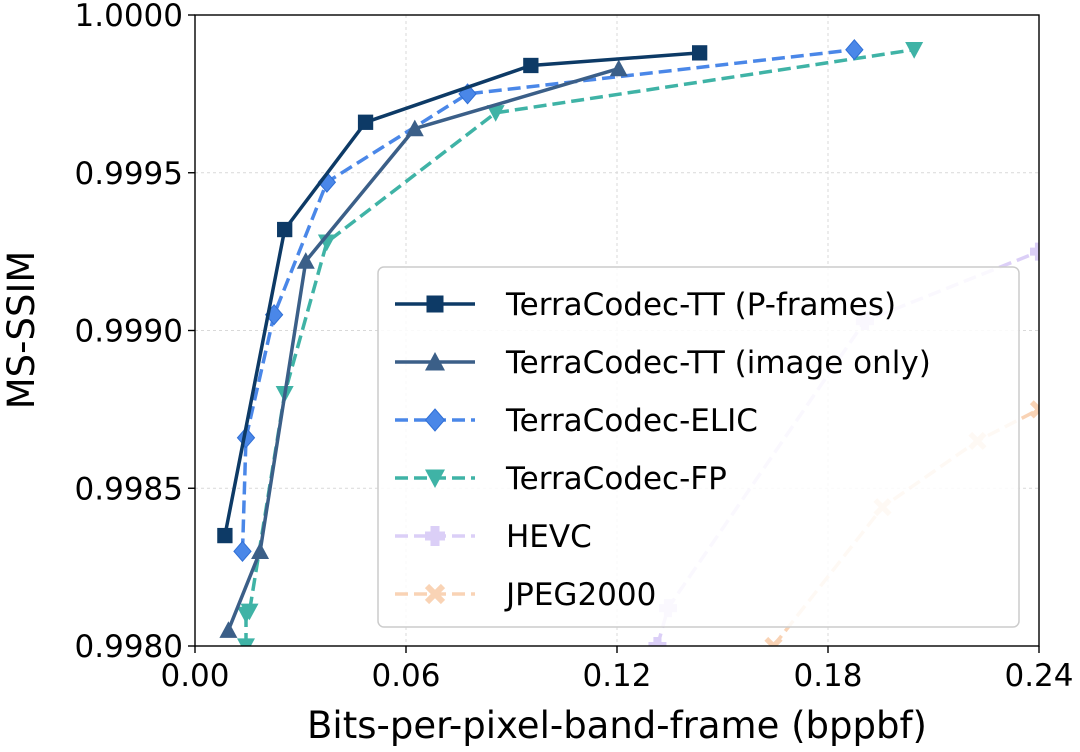 The height and width of the screenshot is (752, 1080). I want to click on y-axis-ticks: 0.9980 0.9985 0.9990 0.9995 1.0000, so click(135, 332).